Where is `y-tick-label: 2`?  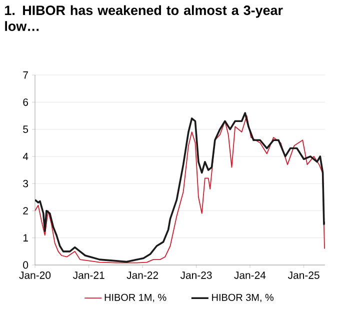
y-tick-label: 2 is located at coordinates (25, 210).